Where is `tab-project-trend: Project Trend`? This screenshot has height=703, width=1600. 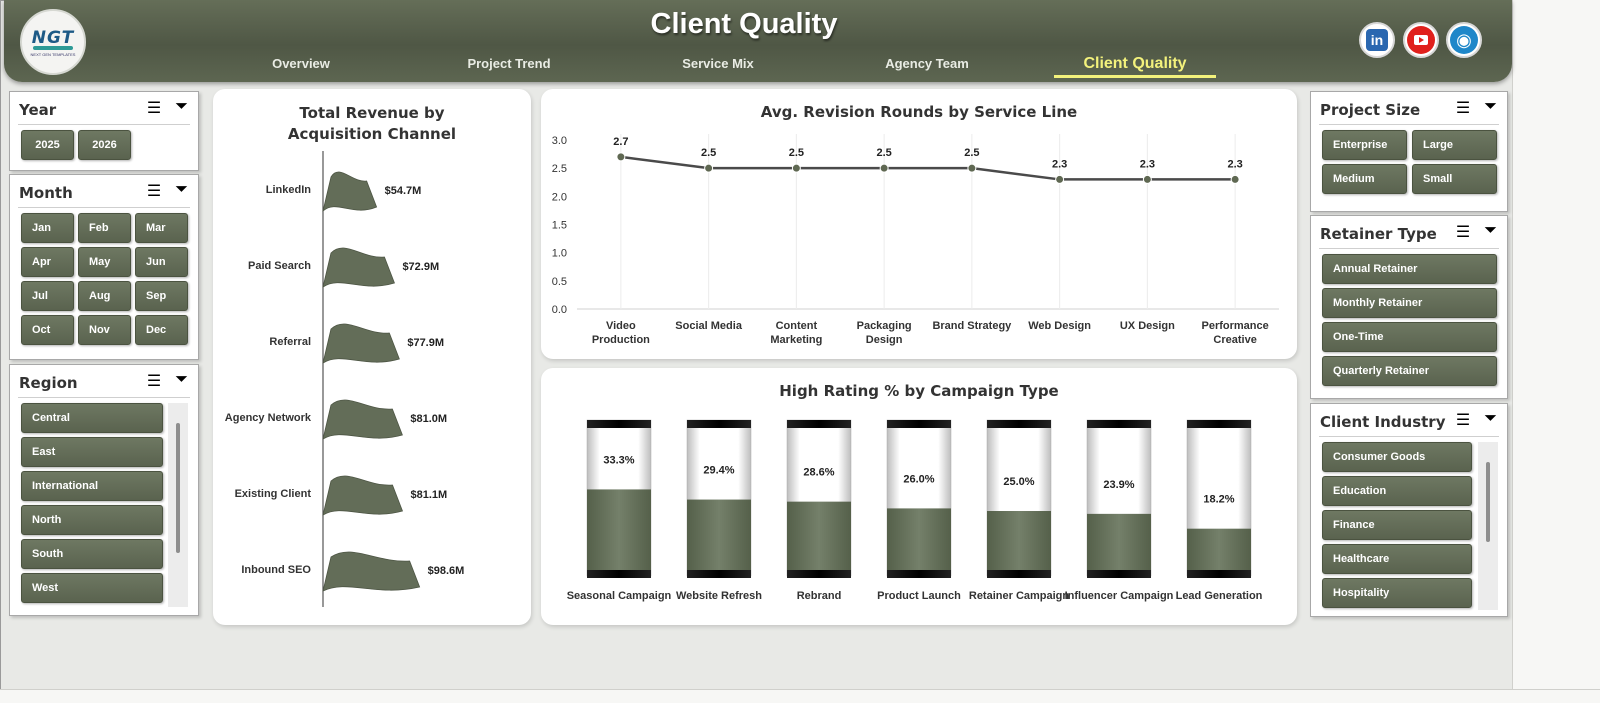
tab-project-trend: Project Trend is located at coordinates (509, 63).